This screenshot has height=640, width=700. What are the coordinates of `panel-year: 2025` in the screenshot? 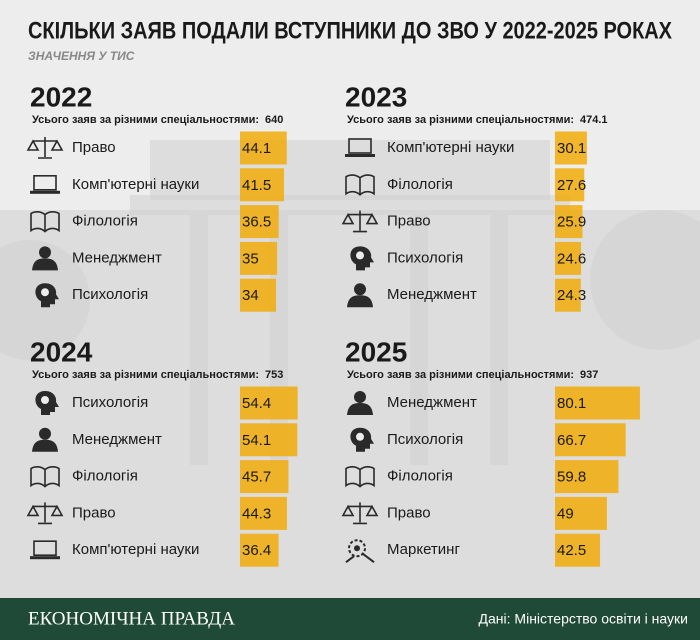 It's located at (376, 351).